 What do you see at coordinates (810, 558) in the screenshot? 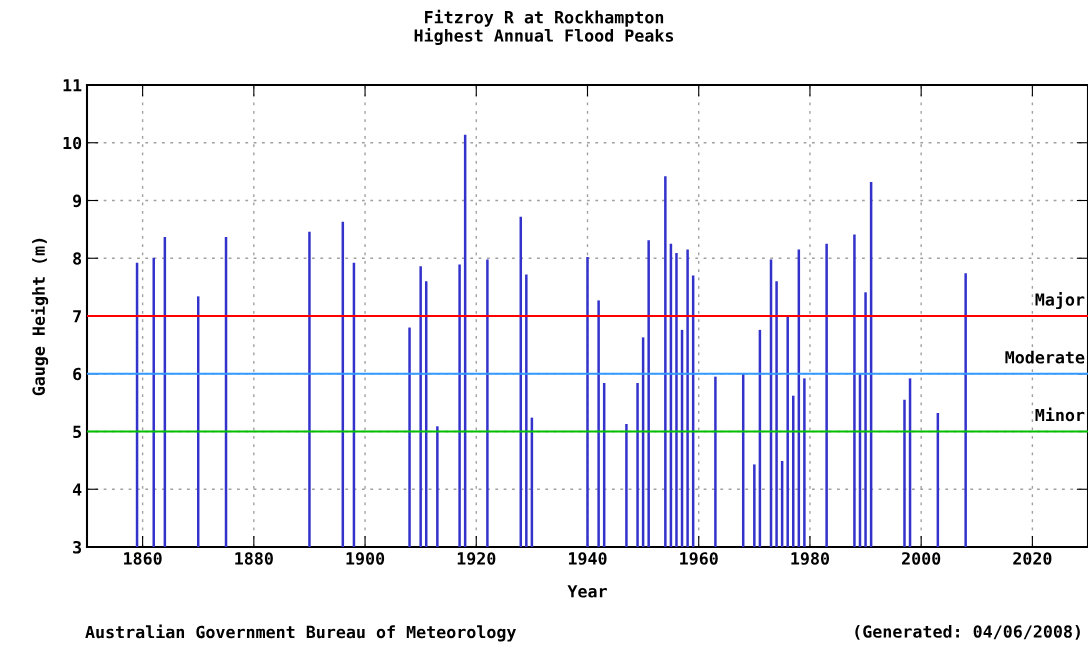
I see `x-tick-label: 1980` at bounding box center [810, 558].